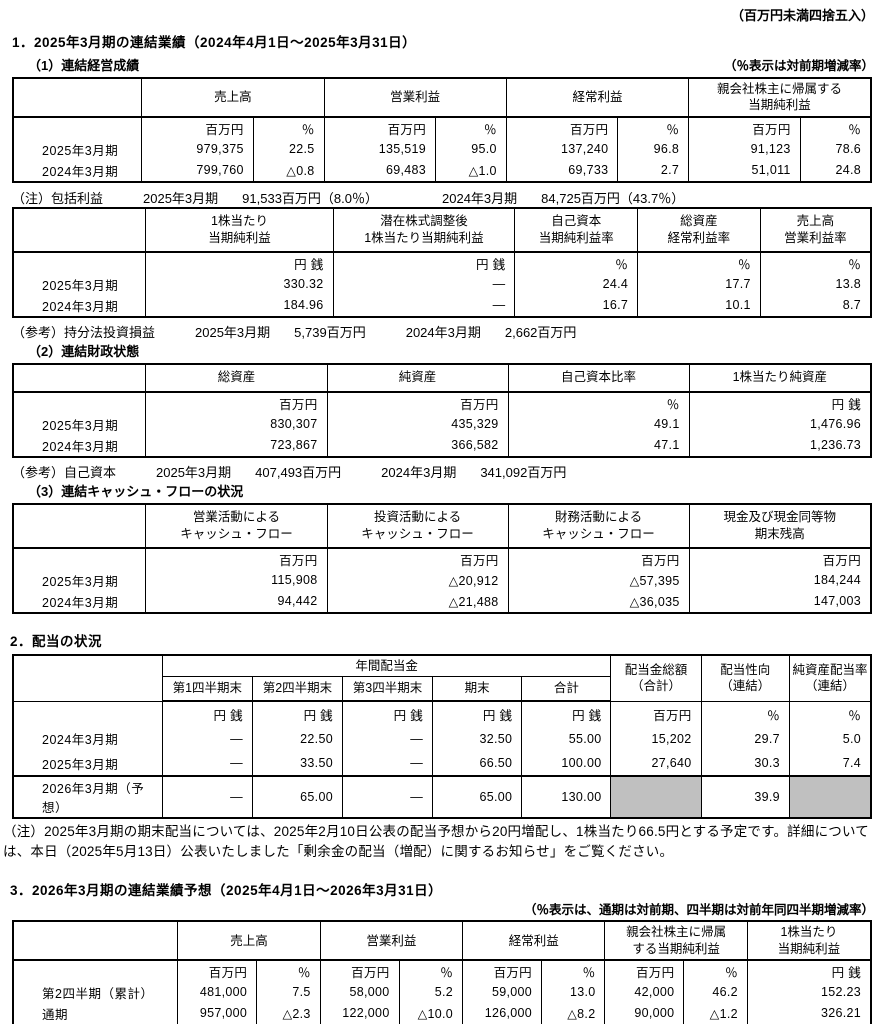 This screenshot has width=884, height=1024. What do you see at coordinates (239, 284) in the screenshot?
I see `cell-value: 330.32` at bounding box center [239, 284].